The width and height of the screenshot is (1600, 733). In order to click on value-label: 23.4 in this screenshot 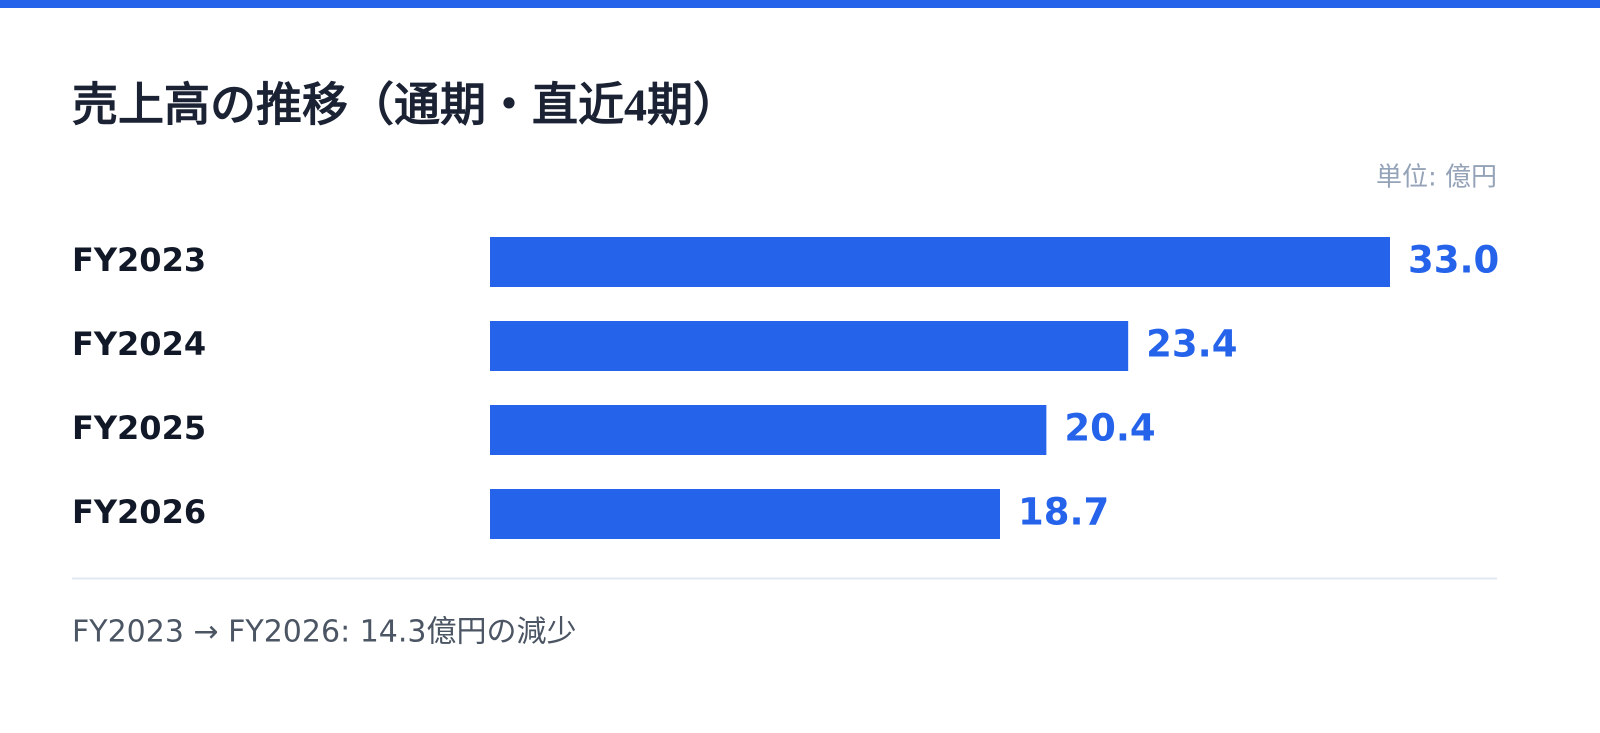, I will do `click(1191, 344)`.